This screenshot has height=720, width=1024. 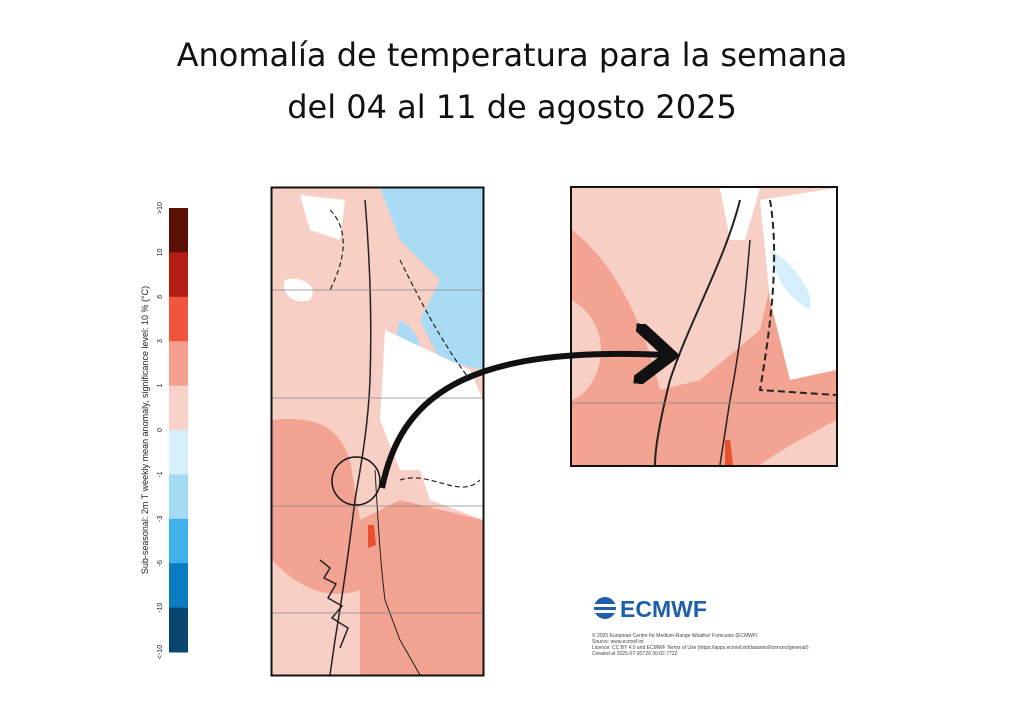 What do you see at coordinates (160, 208) in the screenshot?
I see `colorbar-tick-label: >10` at bounding box center [160, 208].